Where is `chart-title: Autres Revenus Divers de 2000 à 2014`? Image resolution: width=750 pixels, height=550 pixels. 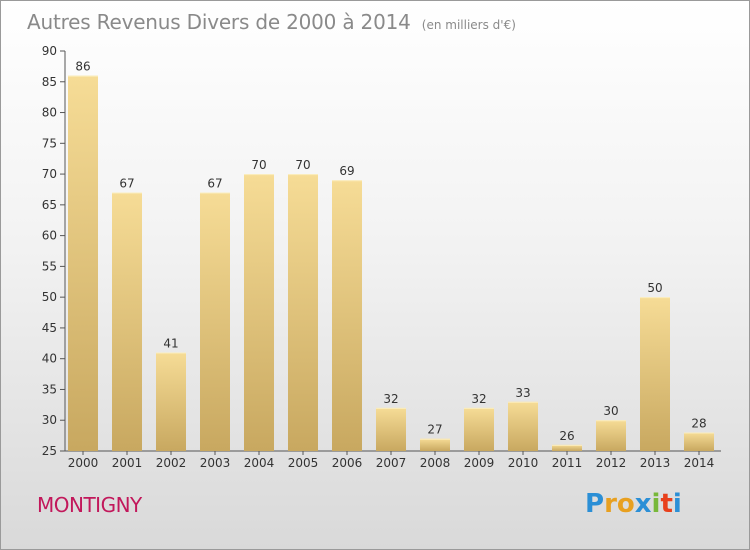 chart-title: Autres Revenus Divers de 2000 à 2014 is located at coordinates (219, 22).